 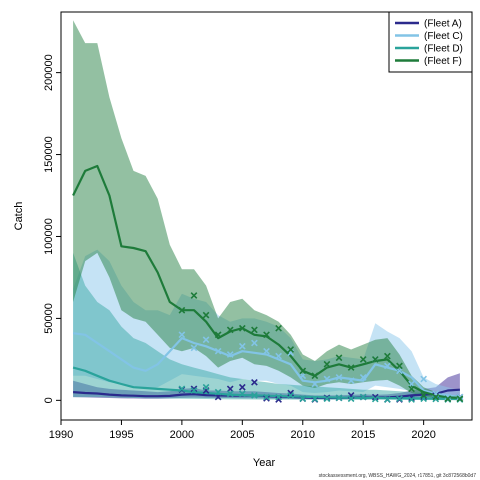 What do you see at coordinates (19, 216) in the screenshot?
I see `y-axis-title: Catch` at bounding box center [19, 216].